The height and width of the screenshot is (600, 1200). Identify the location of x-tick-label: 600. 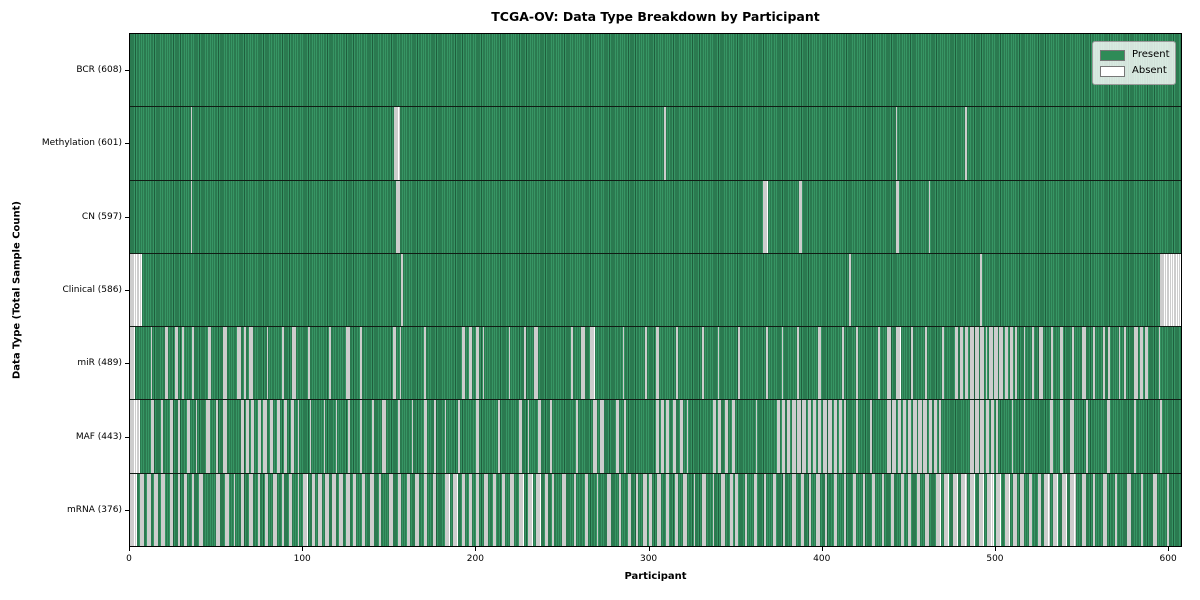
(1168, 559).